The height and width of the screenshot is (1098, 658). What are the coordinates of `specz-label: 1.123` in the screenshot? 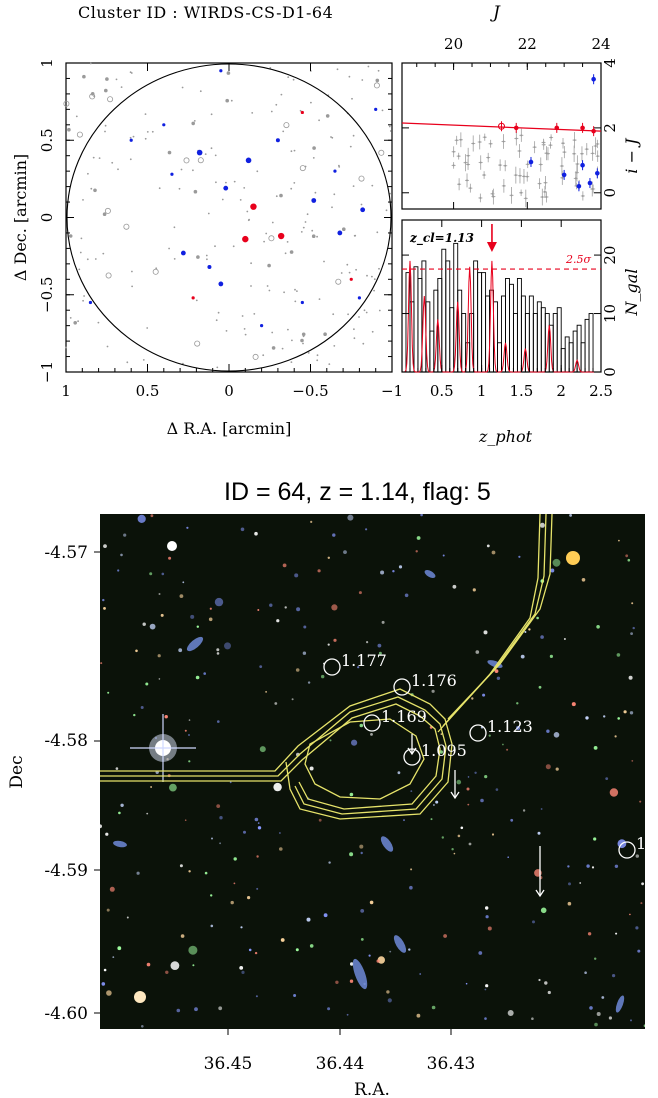 It's located at (510, 726).